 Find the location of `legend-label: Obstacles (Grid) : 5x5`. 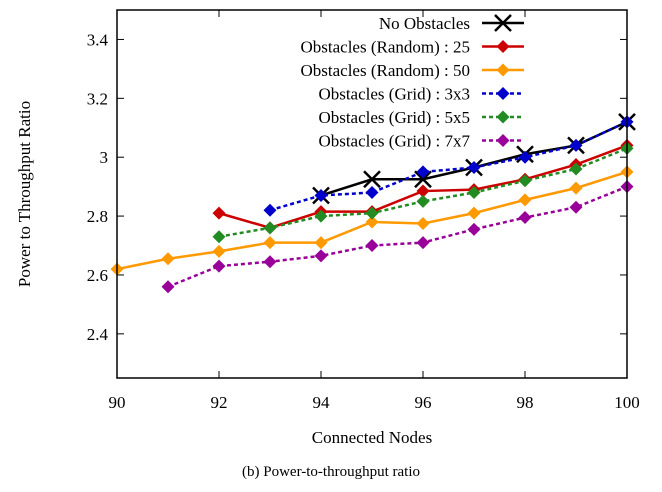

legend-label: Obstacles (Grid) : 5x5 is located at coordinates (394, 117).